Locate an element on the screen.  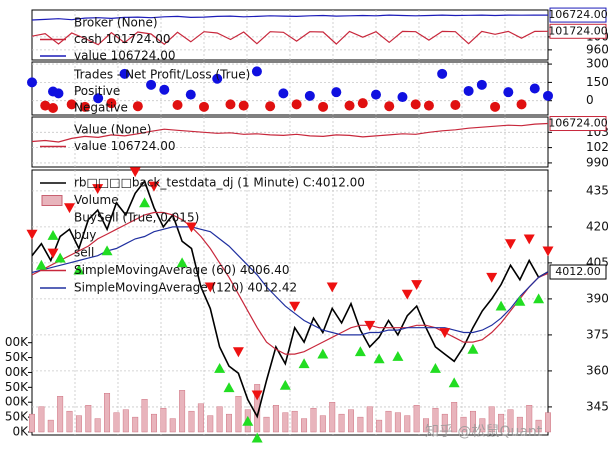
y-tick-label: 390 is located at coordinates (597, 298).